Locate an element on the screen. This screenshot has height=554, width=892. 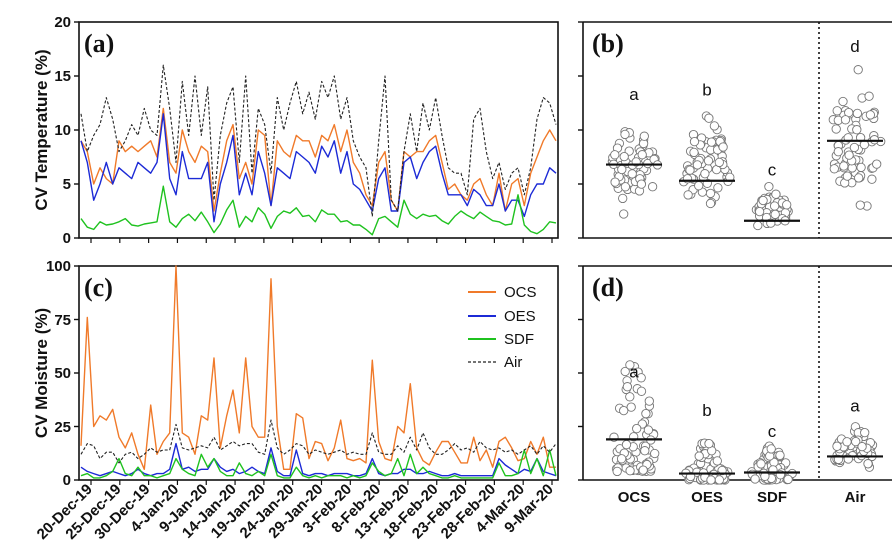
y-tick-label: 100 is located at coordinates (58, 266).